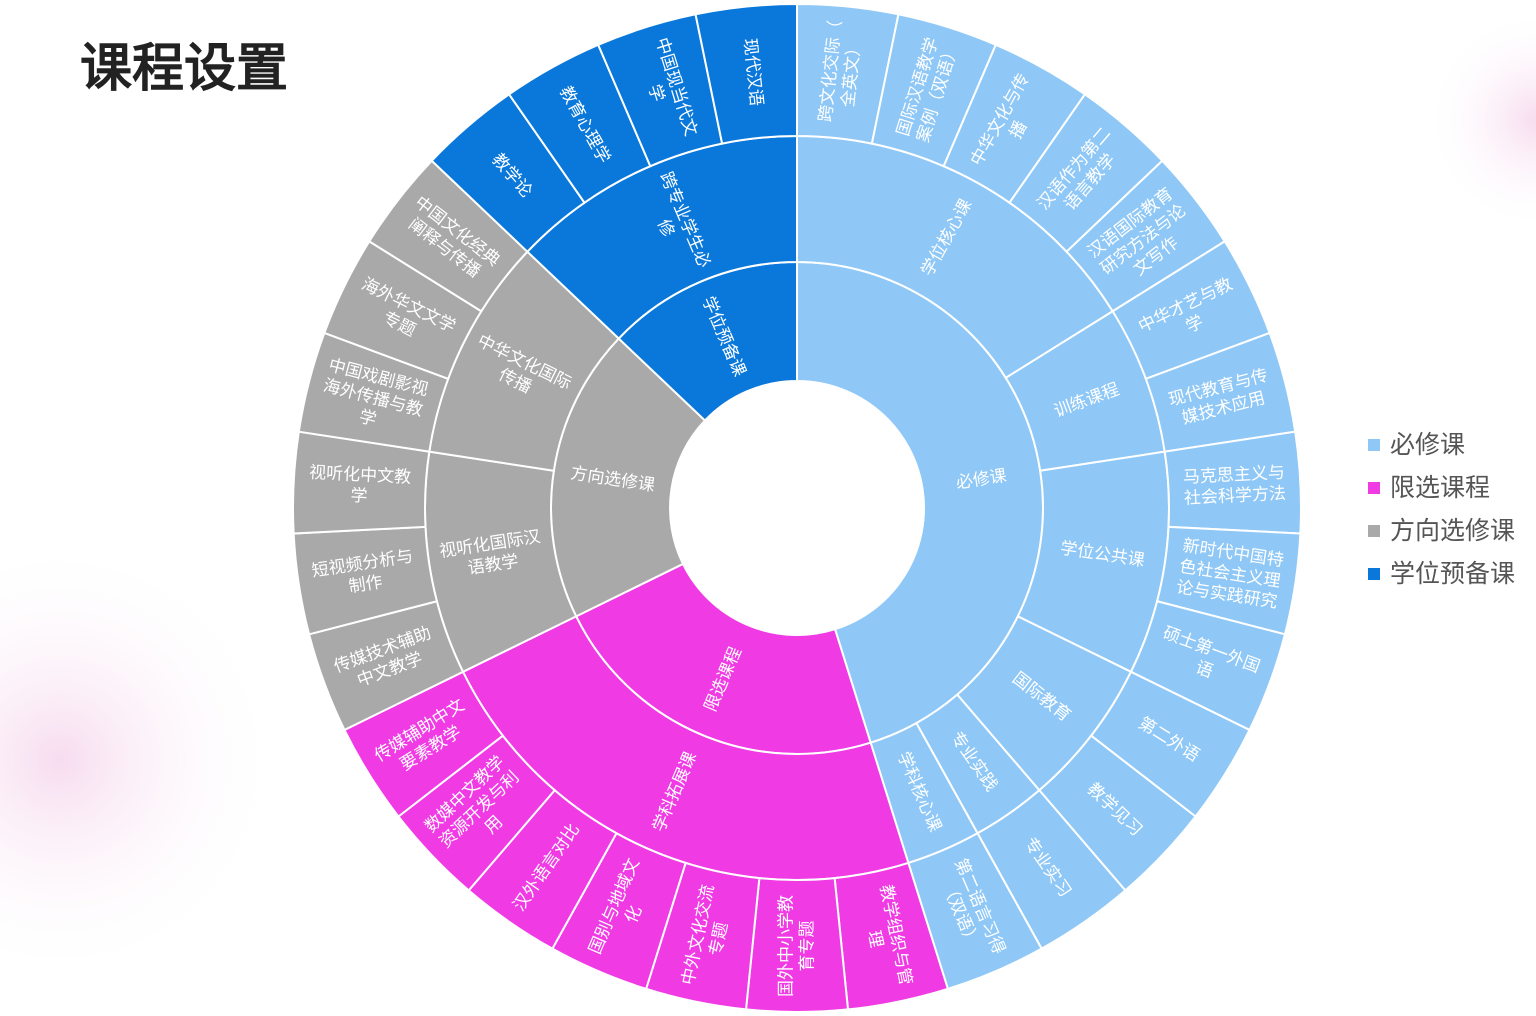  What do you see at coordinates (841, 72) in the screenshot?
I see `segment-label: 跨文化交际（全英文）` at bounding box center [841, 72].